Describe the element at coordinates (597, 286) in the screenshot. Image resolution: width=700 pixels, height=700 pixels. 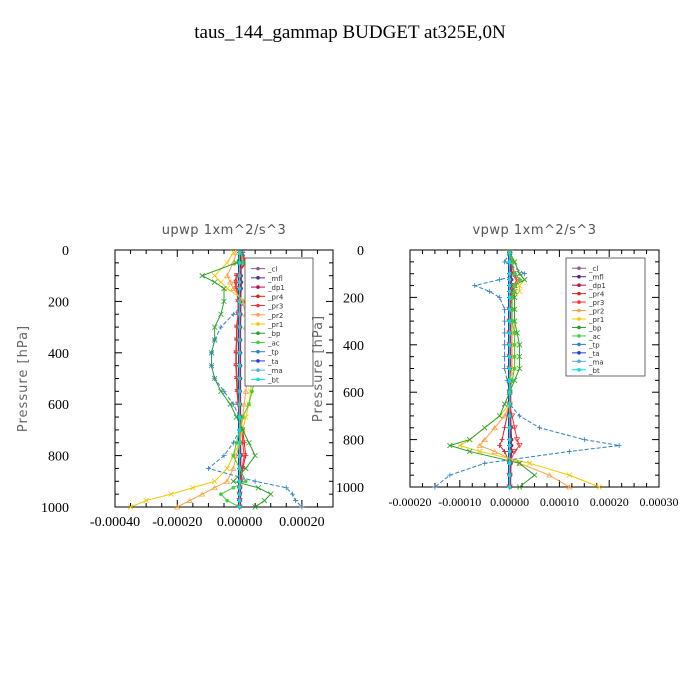
I see `legend-label: _dp1` at that location.